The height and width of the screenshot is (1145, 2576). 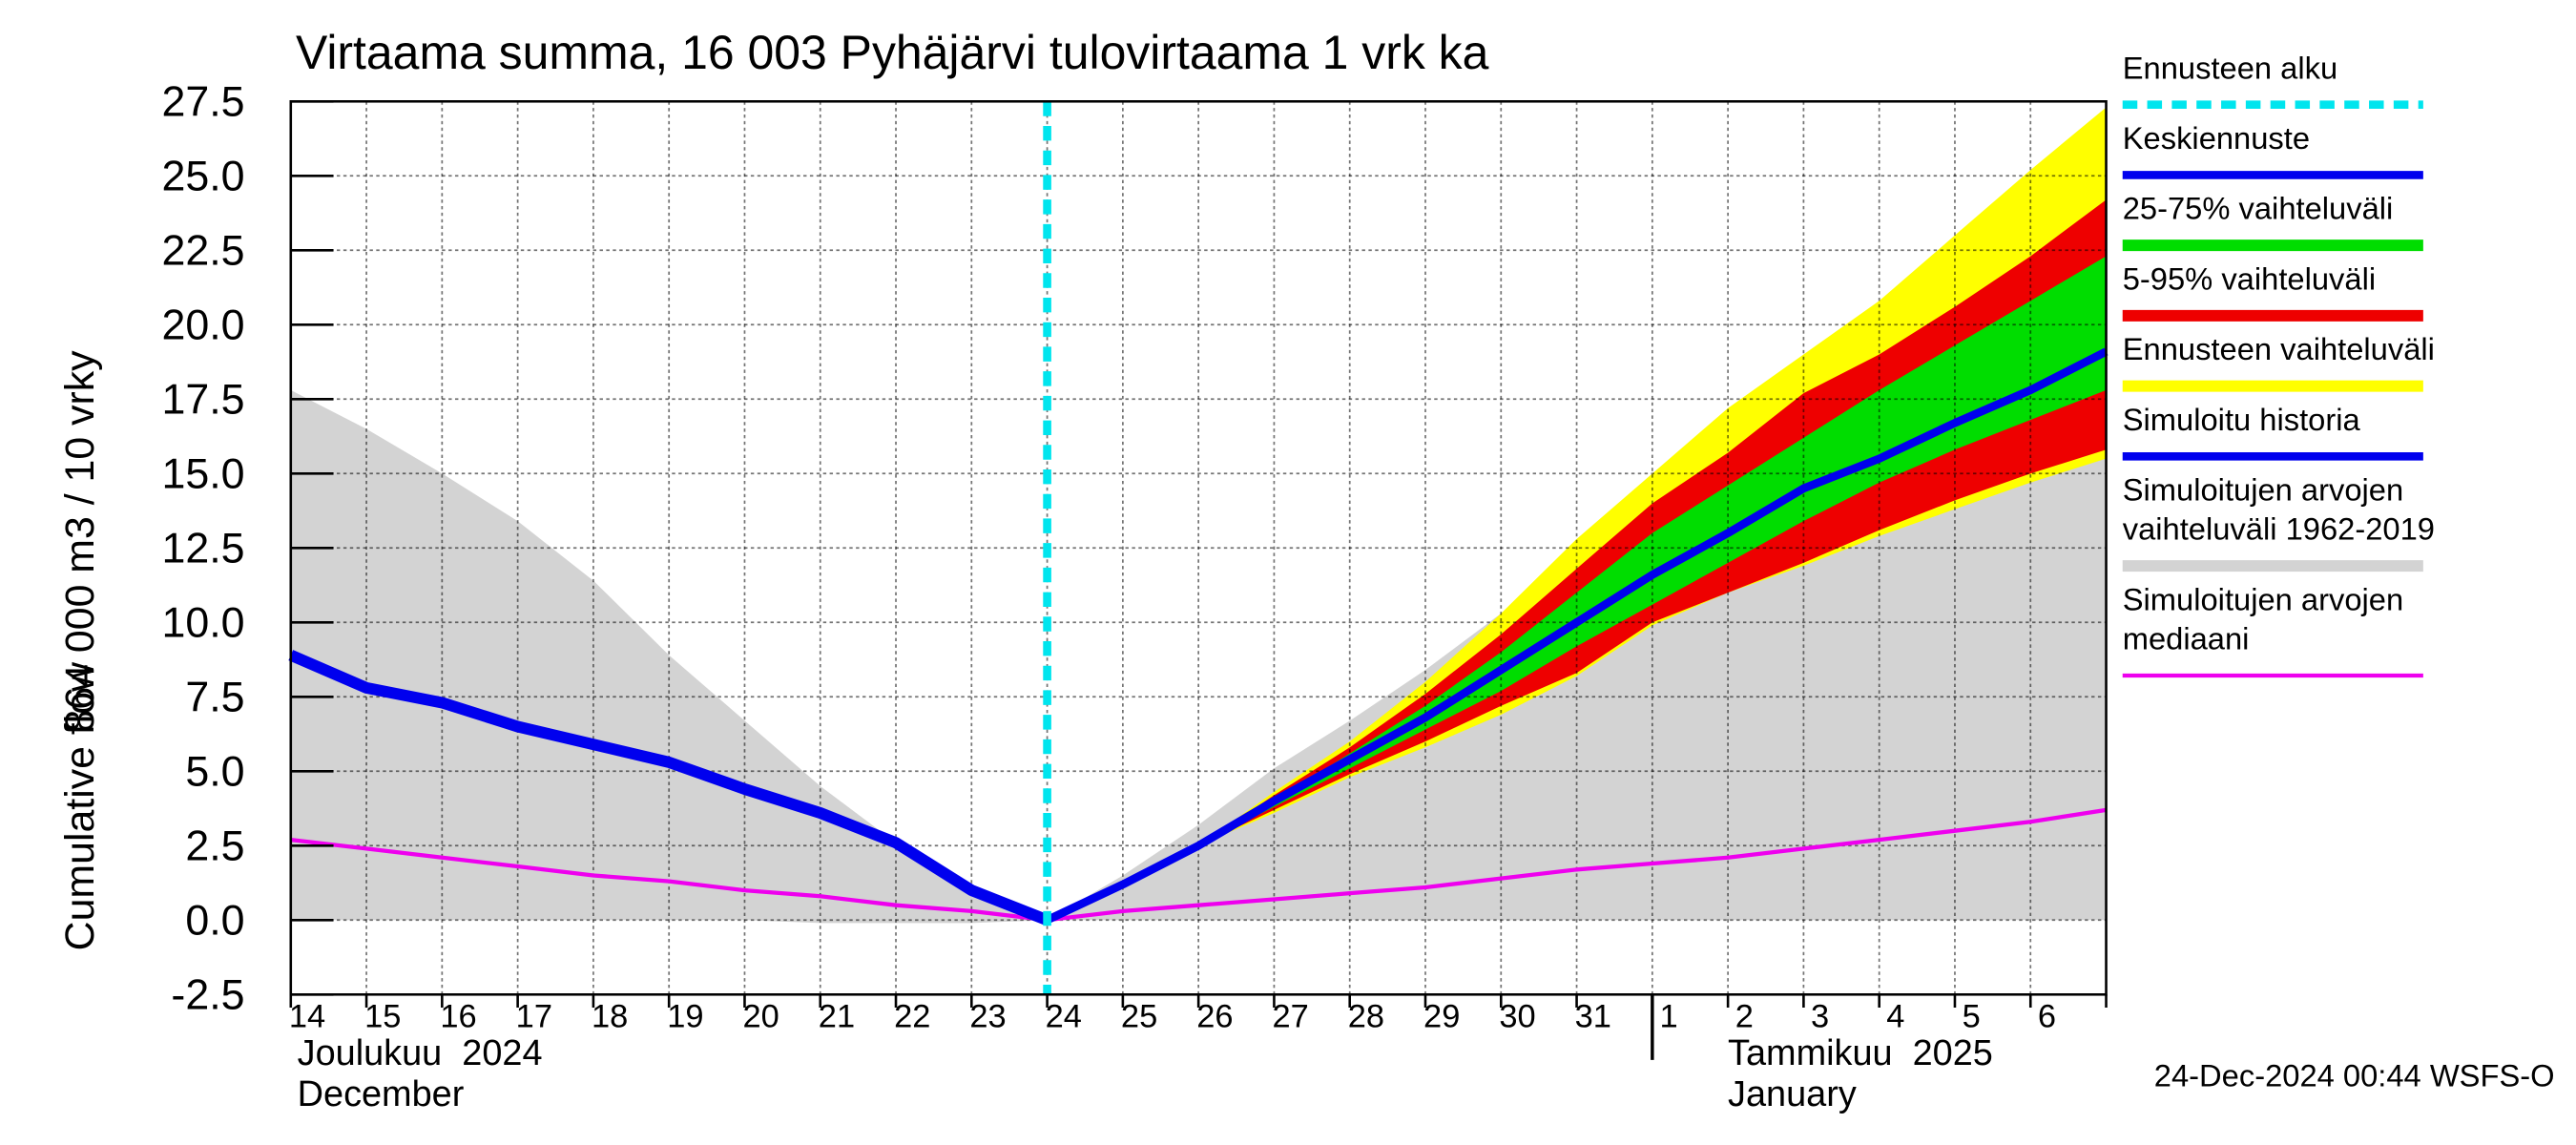 What do you see at coordinates (202, 474) in the screenshot?
I see `y-tick-label: 15.0` at bounding box center [202, 474].